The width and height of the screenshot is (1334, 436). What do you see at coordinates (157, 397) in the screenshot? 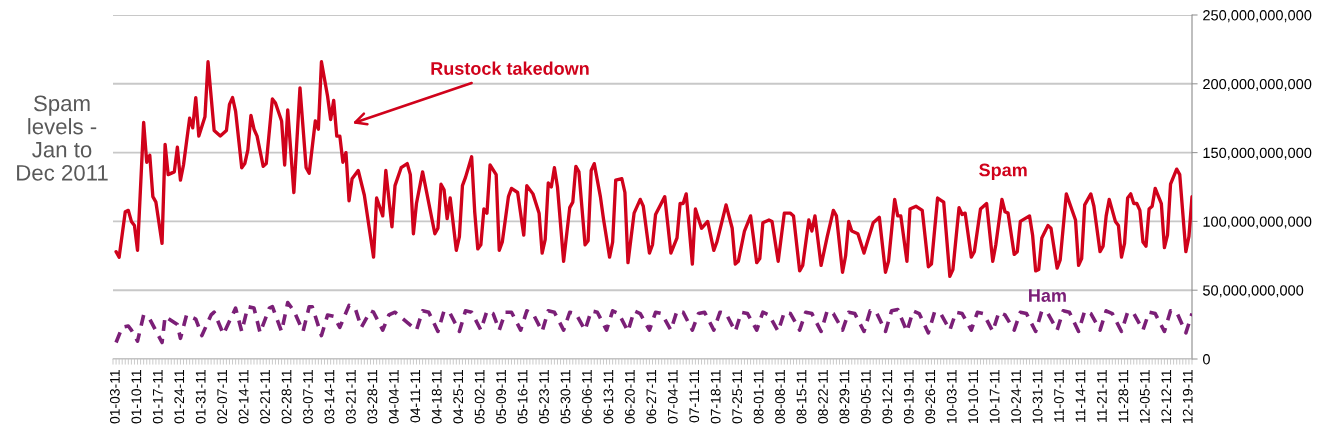
I see `x-tick-label: 01-17-11` at bounding box center [157, 397].